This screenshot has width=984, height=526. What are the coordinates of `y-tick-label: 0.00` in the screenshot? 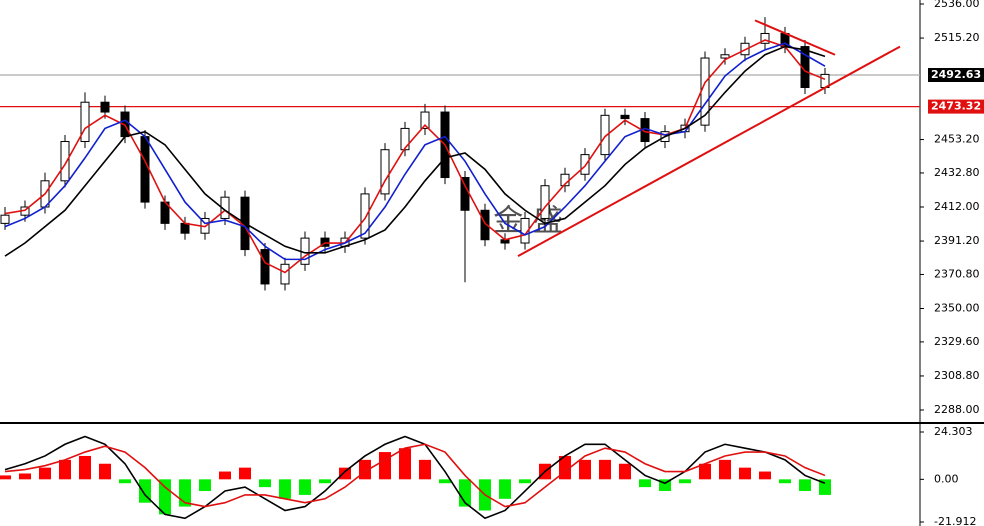 It's located at (946, 478).